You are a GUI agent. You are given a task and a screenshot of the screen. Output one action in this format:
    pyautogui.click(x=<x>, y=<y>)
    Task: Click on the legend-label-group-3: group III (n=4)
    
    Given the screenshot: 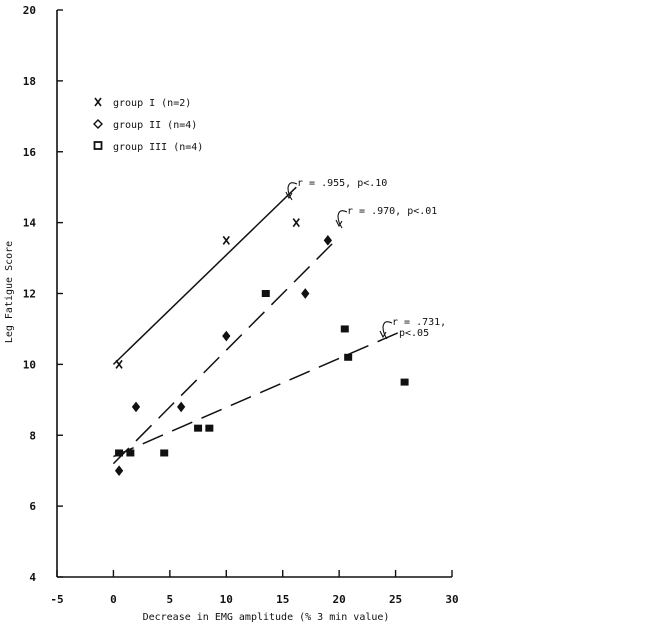 What is the action you would take?
    pyautogui.click(x=158, y=147)
    